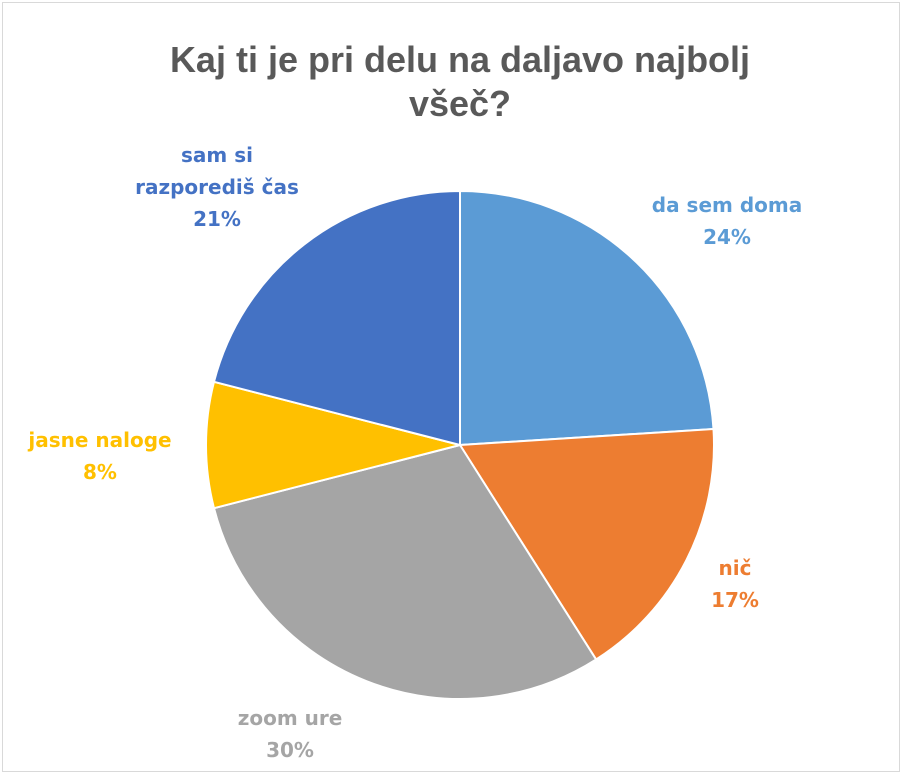  What do you see at coordinates (100, 472) in the screenshot?
I see `label-value: 8%` at bounding box center [100, 472].